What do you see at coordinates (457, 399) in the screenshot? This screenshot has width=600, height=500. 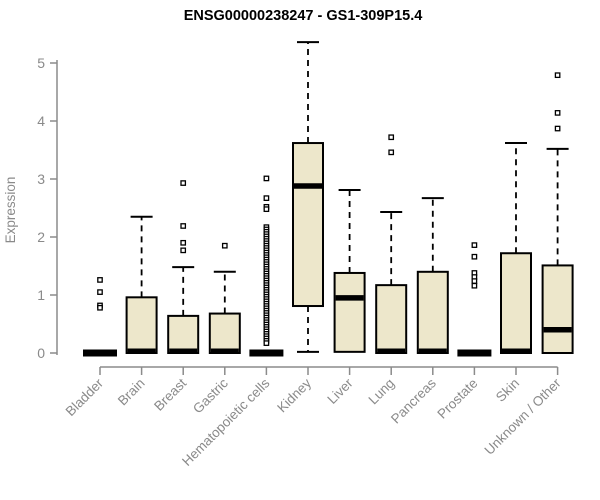 I see `x-tick-label-prostate: Prostate` at bounding box center [457, 399].